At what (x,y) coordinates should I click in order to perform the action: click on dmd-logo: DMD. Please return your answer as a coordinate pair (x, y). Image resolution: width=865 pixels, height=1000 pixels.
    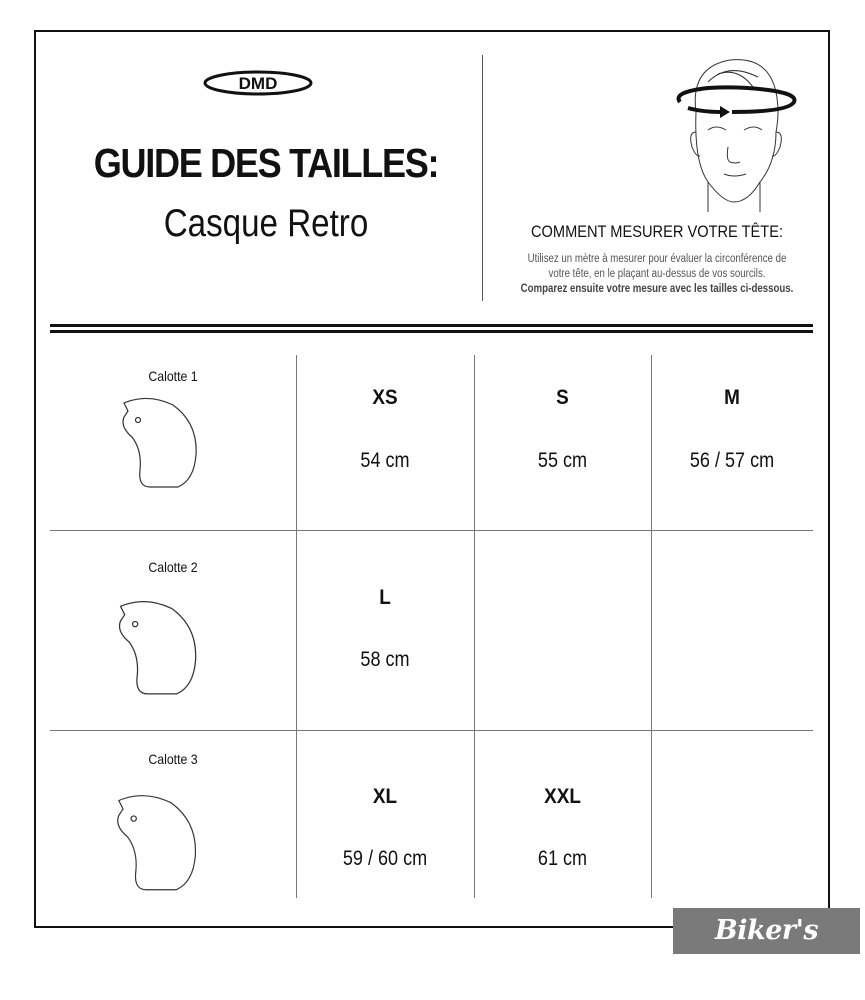
    Looking at the image, I should click on (258, 83).